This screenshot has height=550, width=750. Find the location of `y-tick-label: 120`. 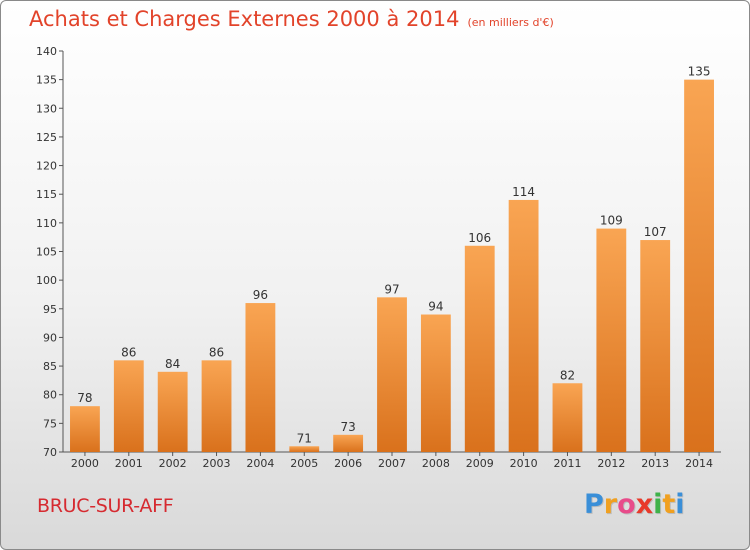

y-tick-label: 120 is located at coordinates (46, 166).